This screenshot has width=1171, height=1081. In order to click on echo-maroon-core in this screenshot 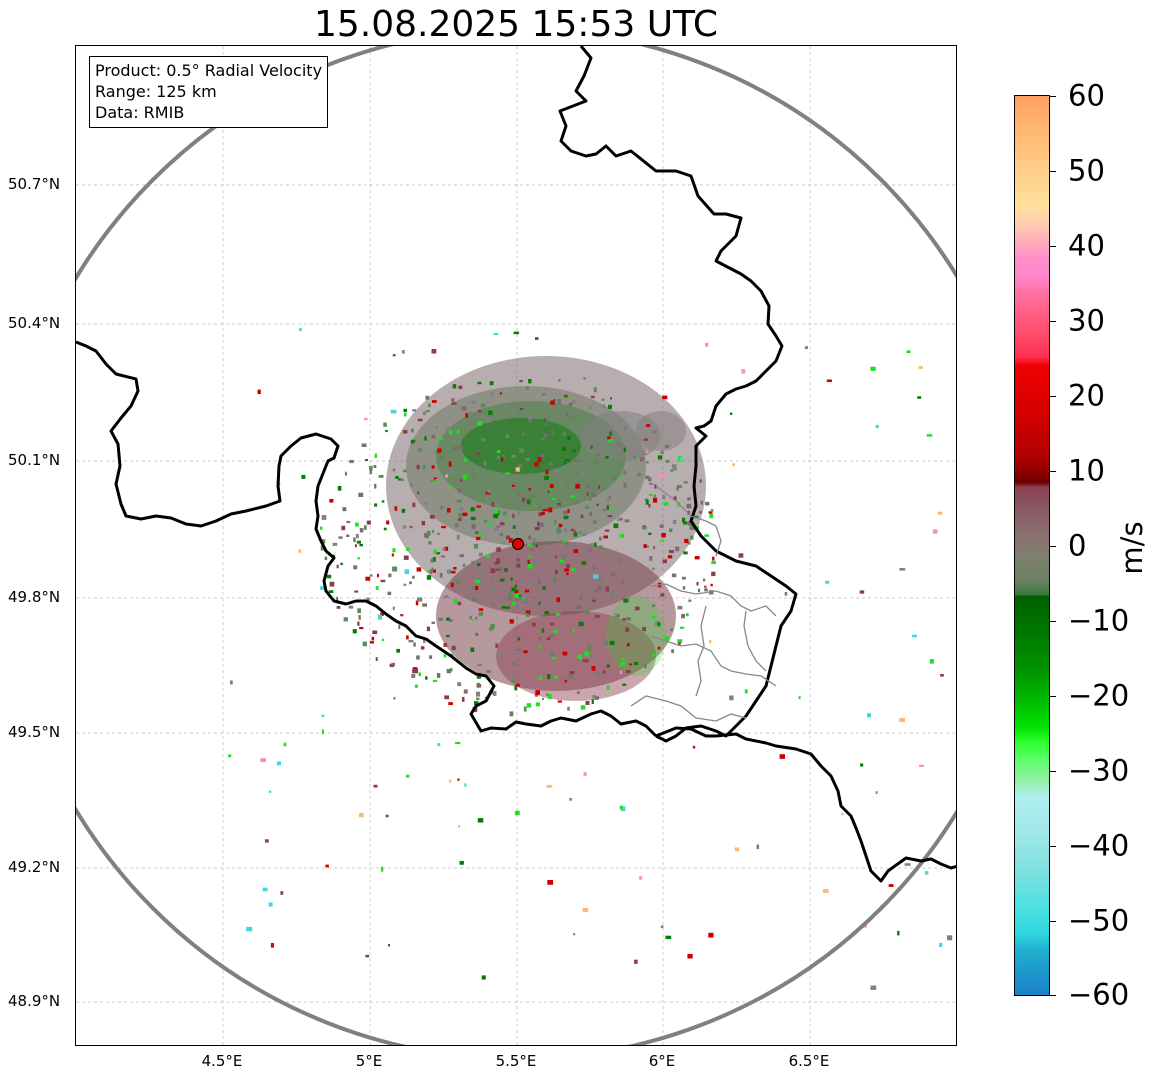, I will do `click(576, 656)`.